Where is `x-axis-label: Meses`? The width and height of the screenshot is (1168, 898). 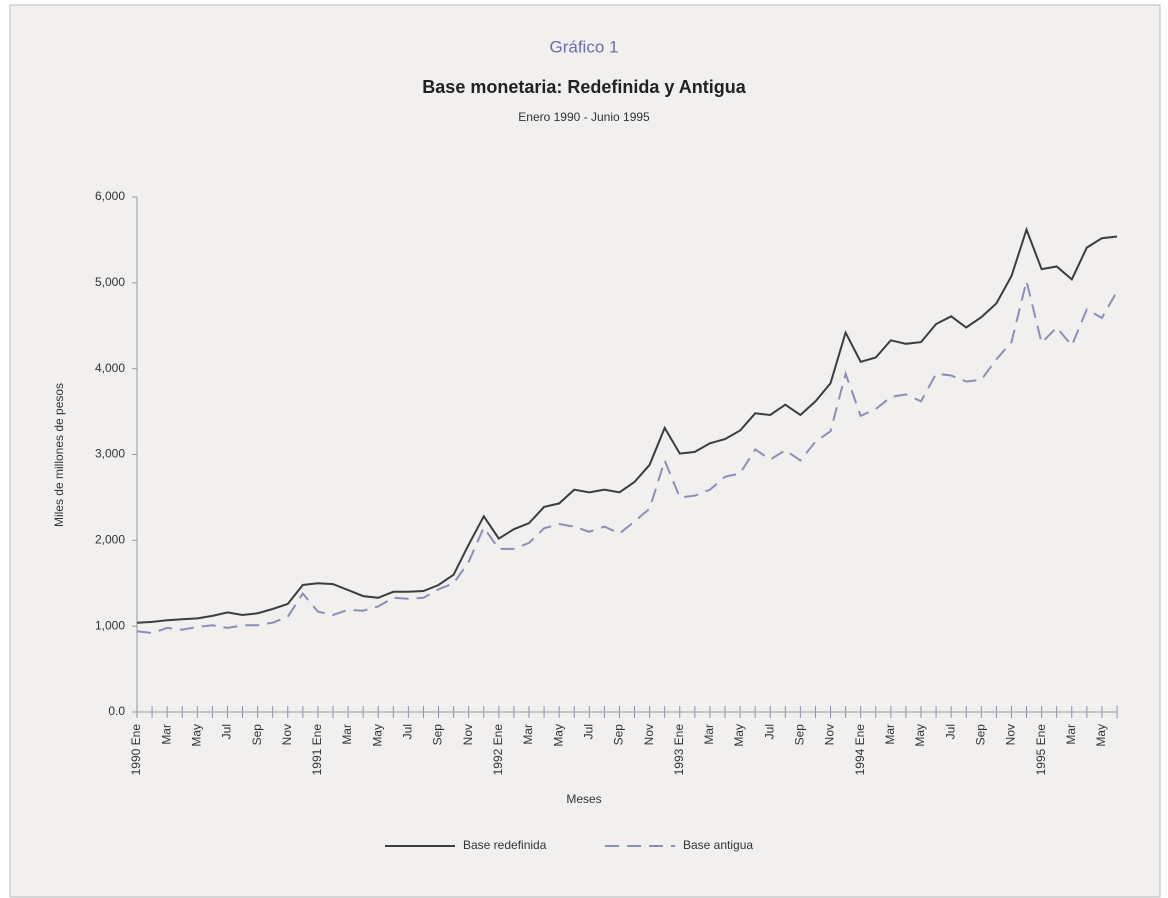
x-axis-label: Meses is located at coordinates (583, 799).